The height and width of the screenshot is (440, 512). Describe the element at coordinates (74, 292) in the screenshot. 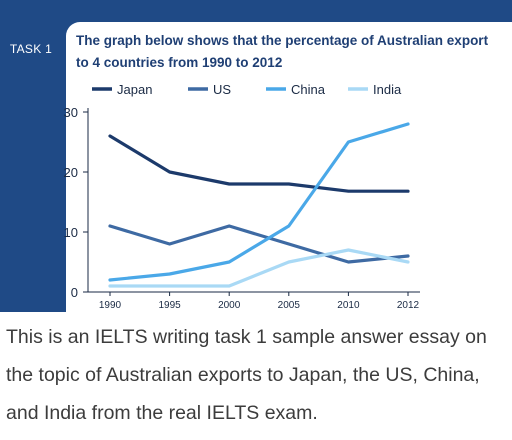

I see `y-tick-label: 0` at that location.